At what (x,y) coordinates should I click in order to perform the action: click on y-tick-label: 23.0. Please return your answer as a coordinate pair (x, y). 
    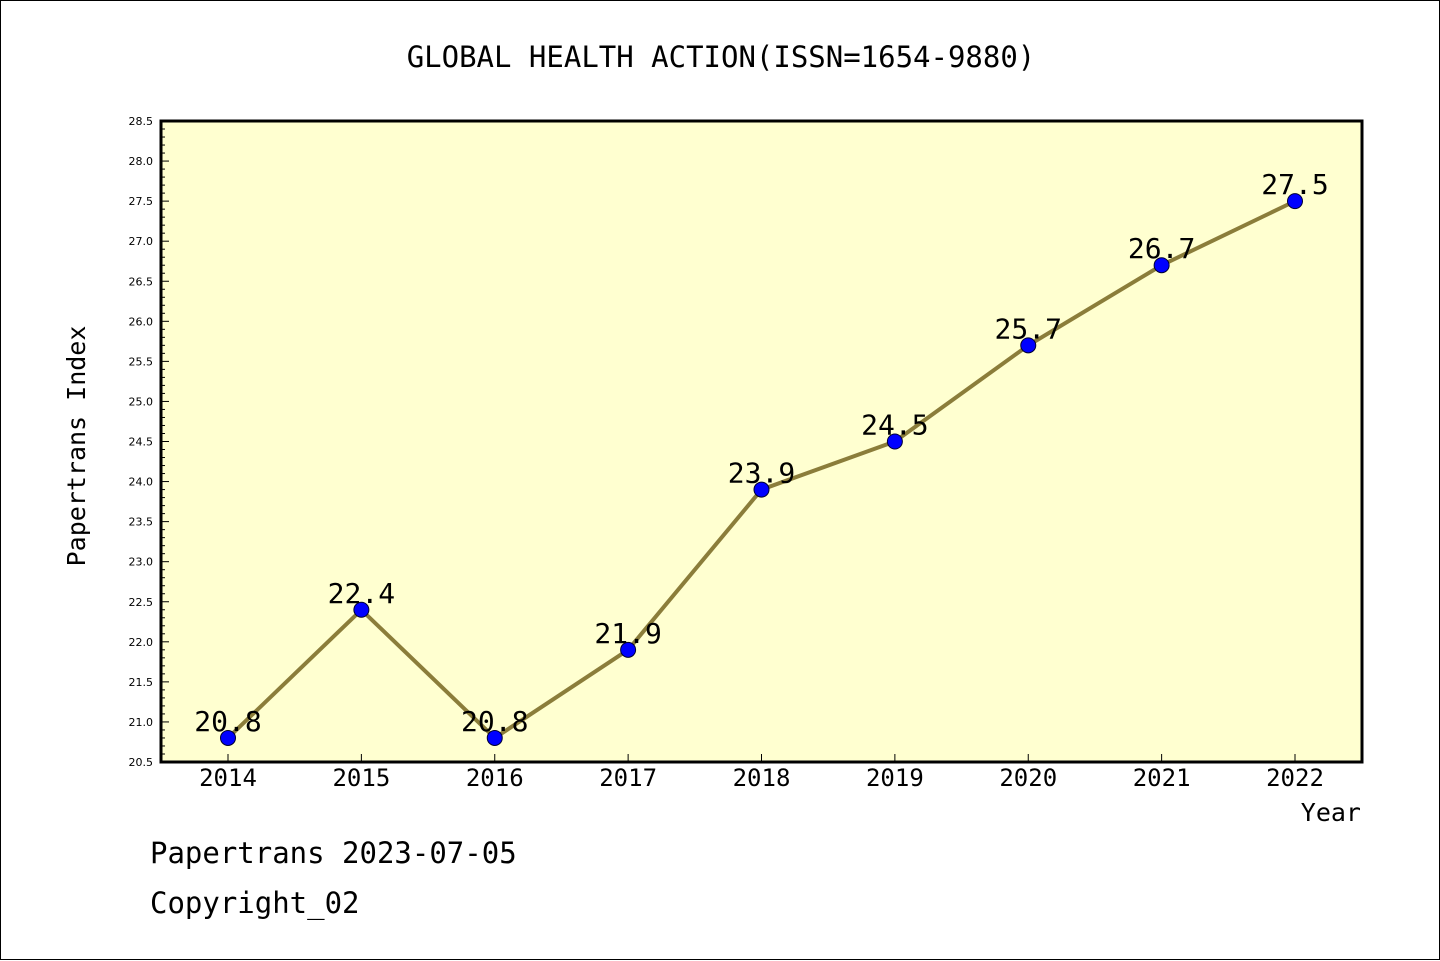
    Looking at the image, I should click on (141, 562).